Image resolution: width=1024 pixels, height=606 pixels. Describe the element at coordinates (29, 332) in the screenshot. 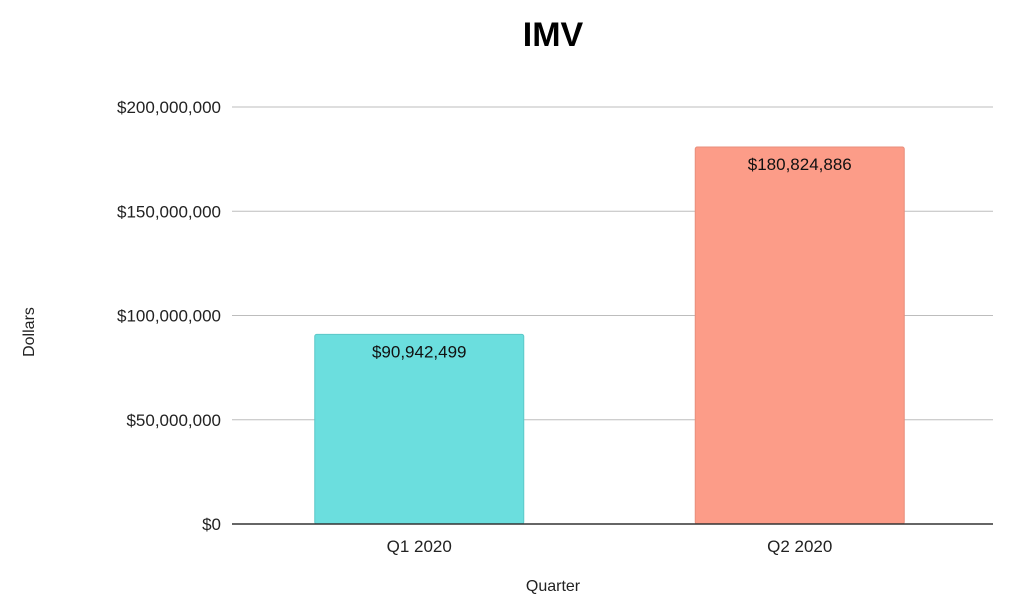

I see `y-axis-title: Dollars` at that location.